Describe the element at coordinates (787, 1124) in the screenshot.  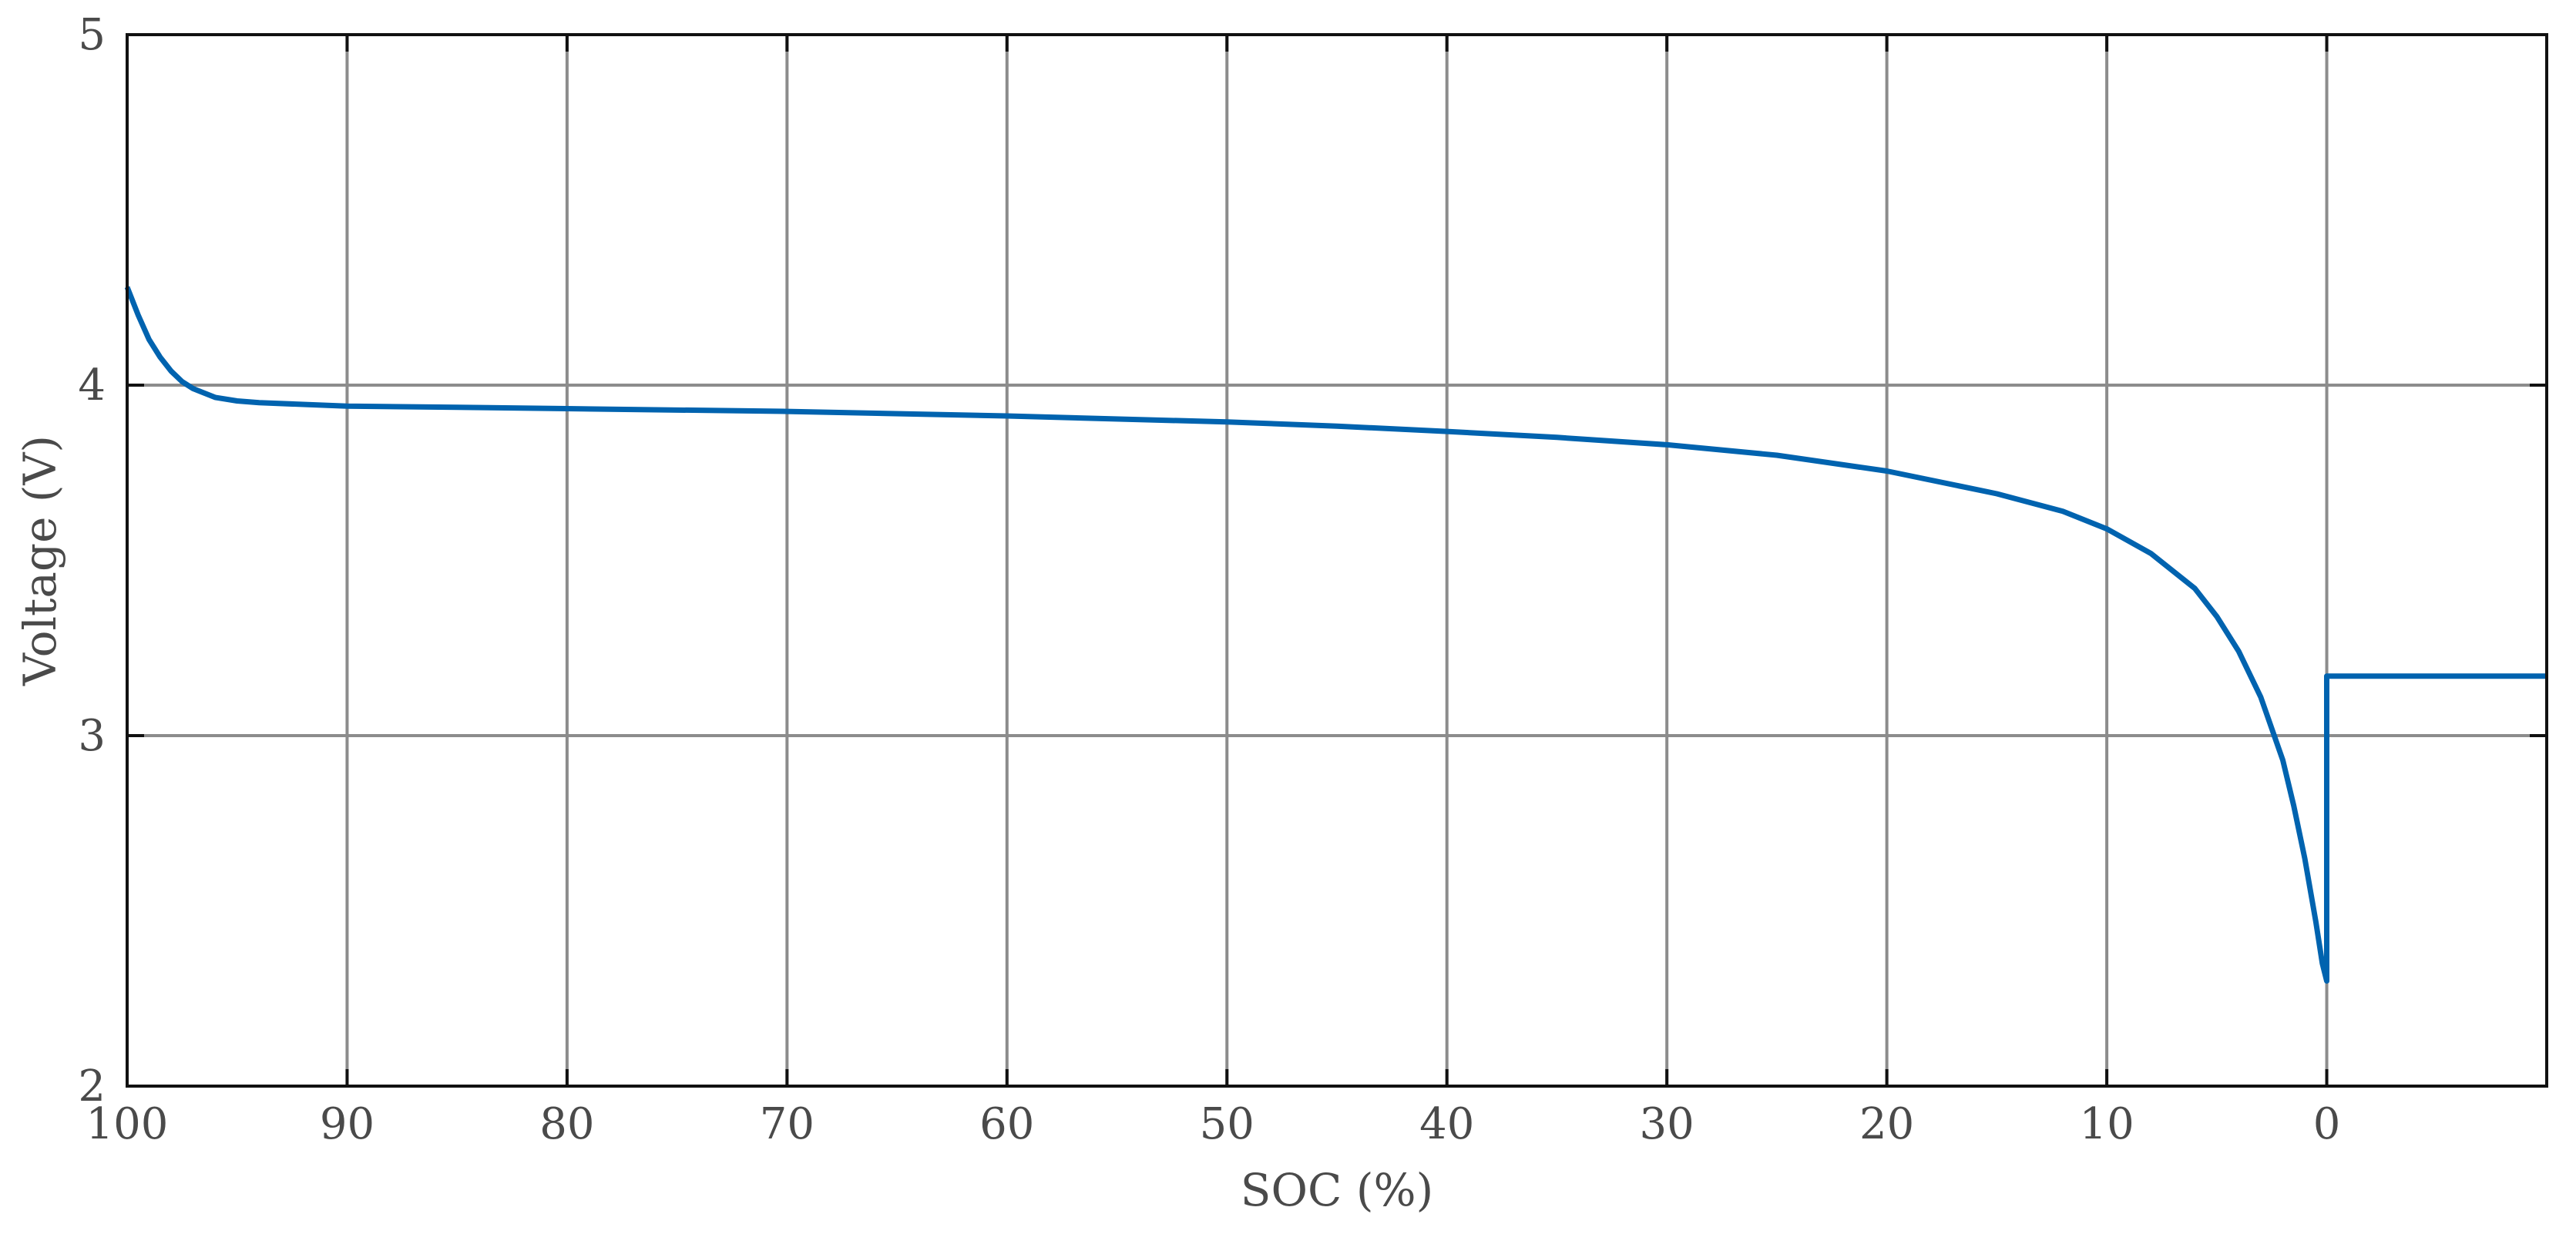
I see `x-tick-label: 70` at that location.